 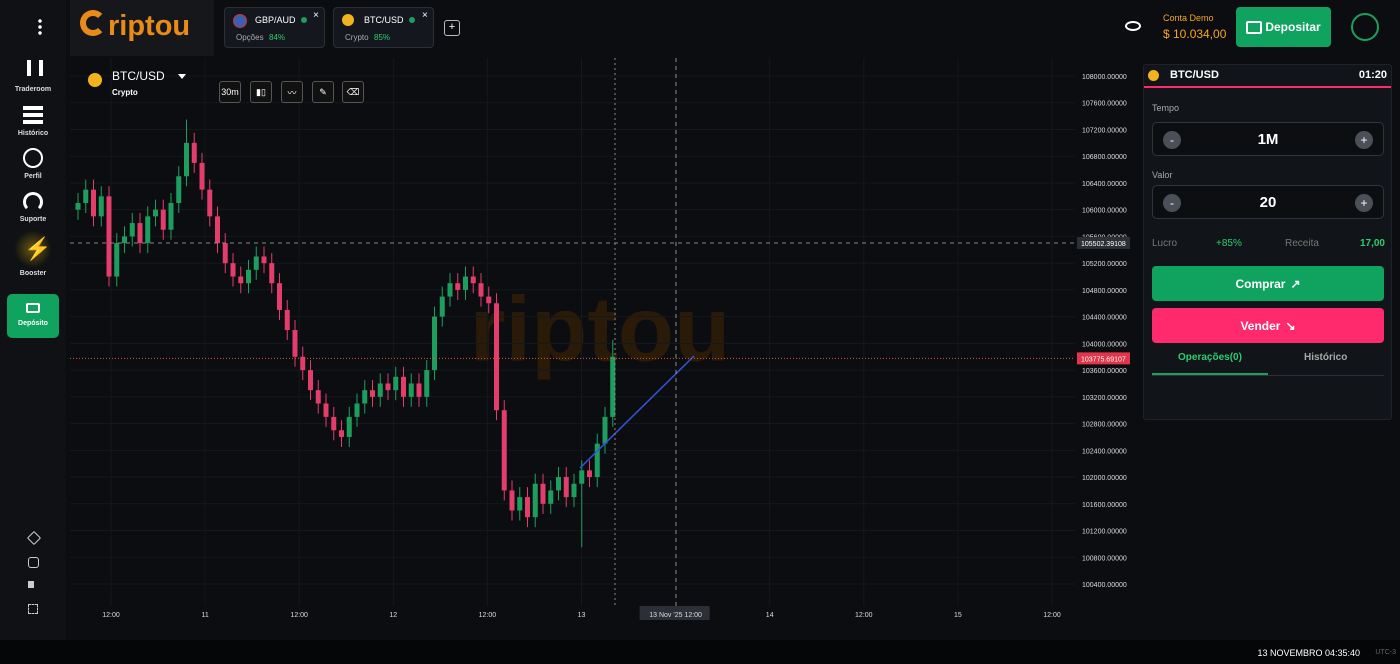 I want to click on increase-time: +, so click(x=1364, y=140).